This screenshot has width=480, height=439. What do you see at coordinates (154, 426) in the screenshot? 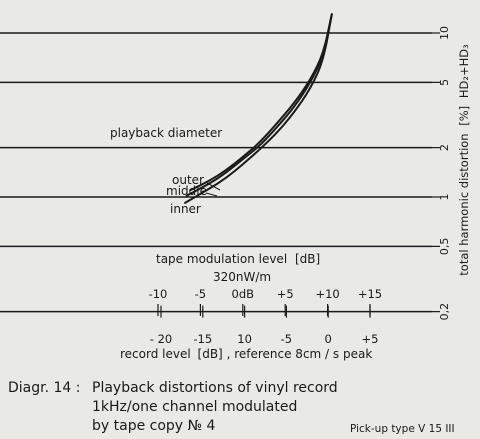
I see `caption-line3: by tape copy № 4` at bounding box center [154, 426].